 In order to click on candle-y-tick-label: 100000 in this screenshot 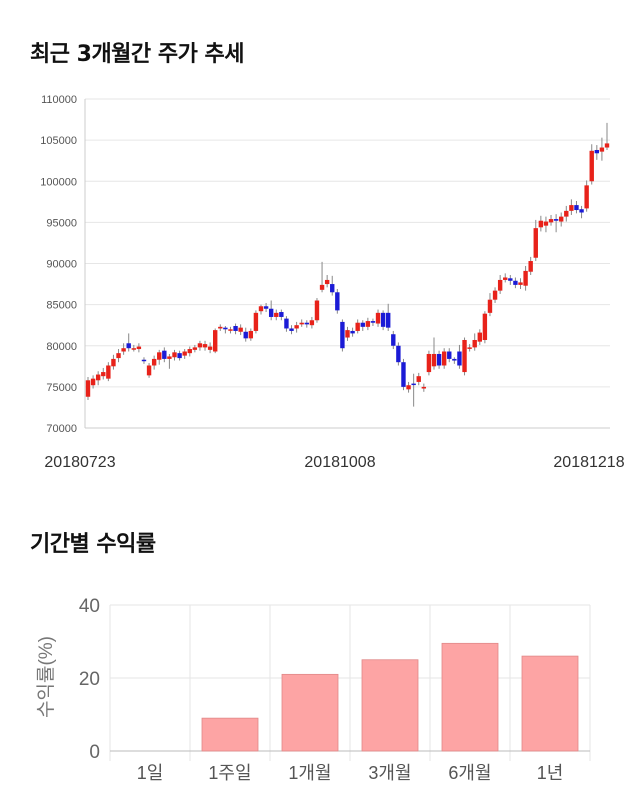, I will do `click(58, 182)`.